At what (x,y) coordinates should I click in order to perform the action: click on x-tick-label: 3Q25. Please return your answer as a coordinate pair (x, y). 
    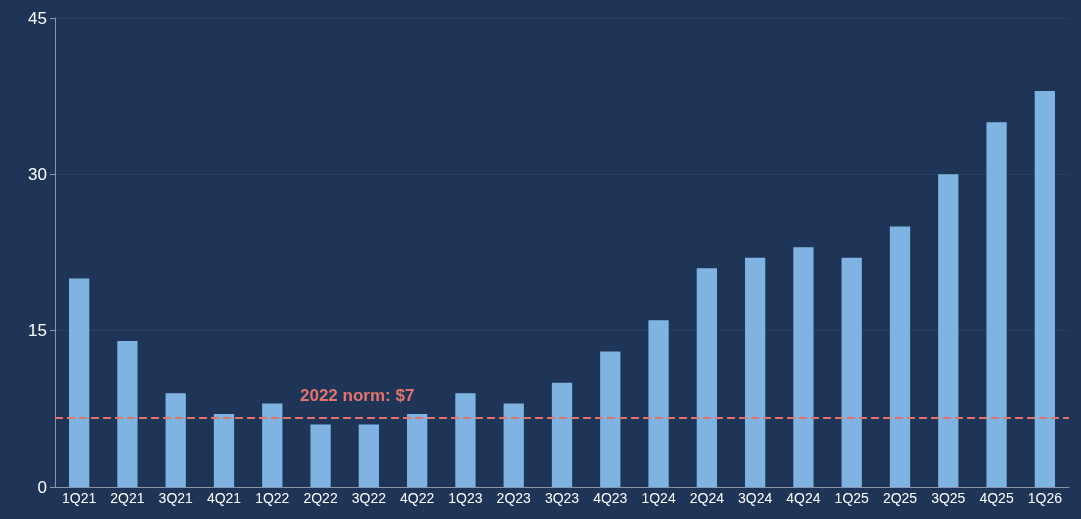
    Looking at the image, I should click on (948, 498).